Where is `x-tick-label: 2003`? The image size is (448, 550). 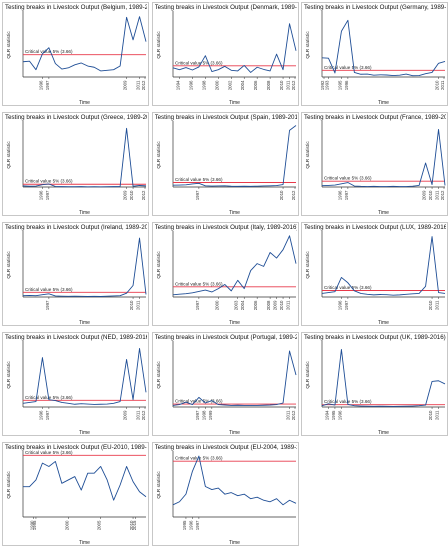 x-tick-label: 2003 is located at coordinates (235, 305).